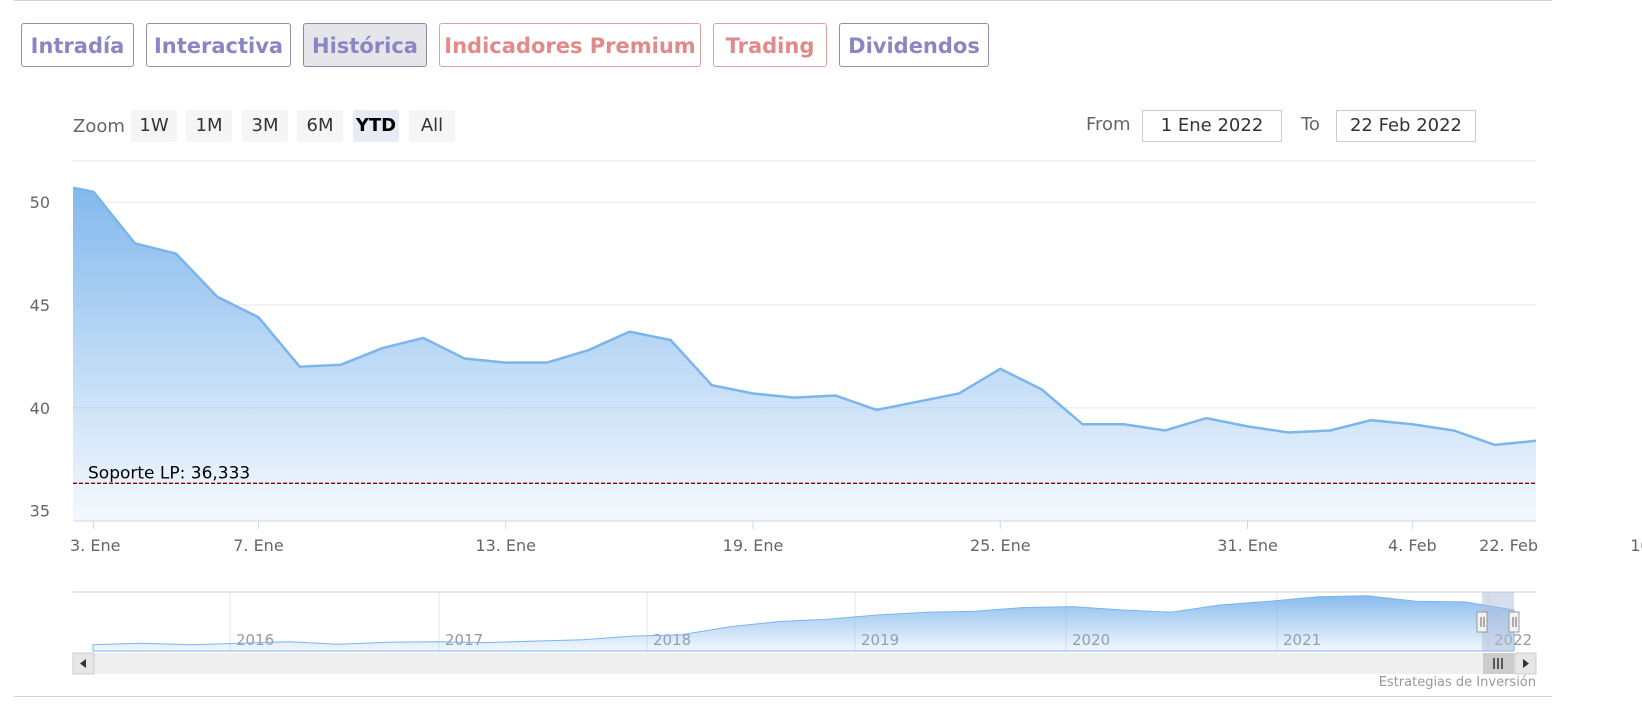  I want to click on zoom-3m-button: 3M, so click(265, 126).